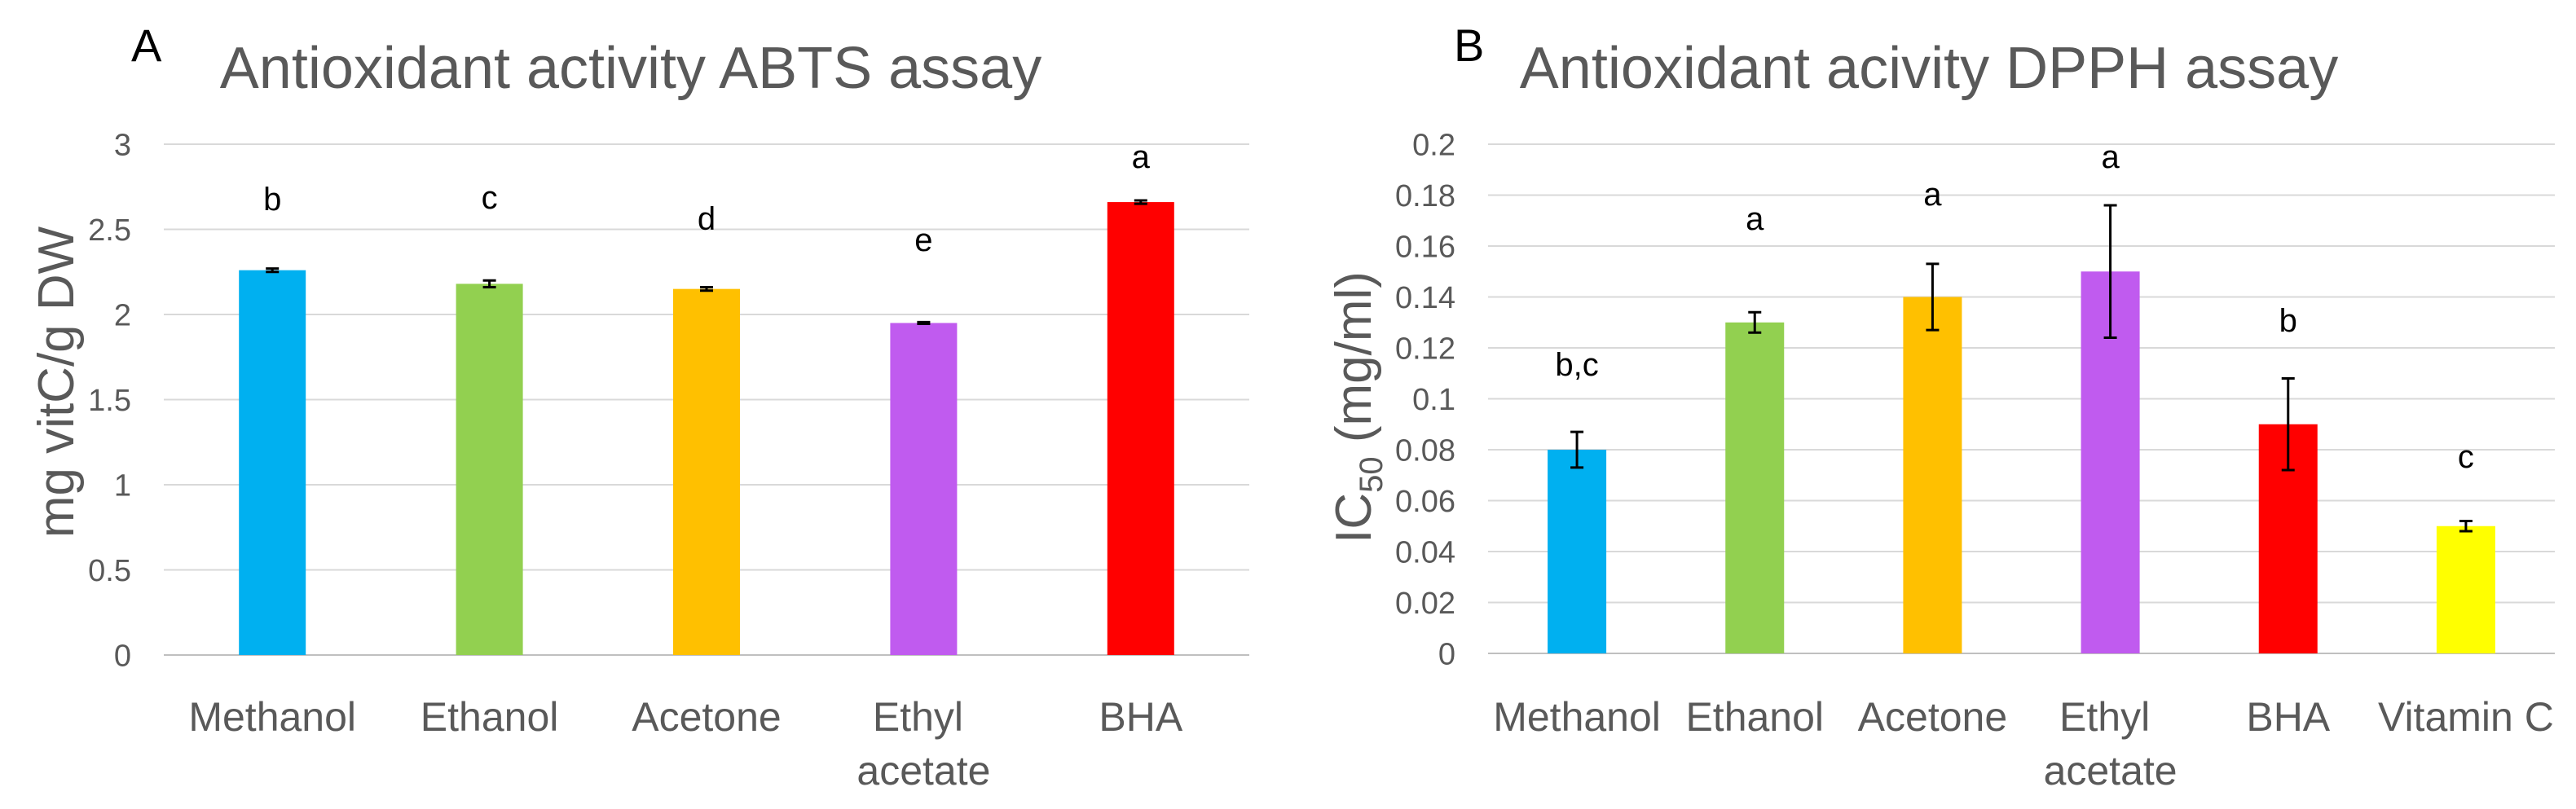  I want to click on y-tick-labels: 0 0.5 1 1.5 2 2.5 3, so click(110, 400).